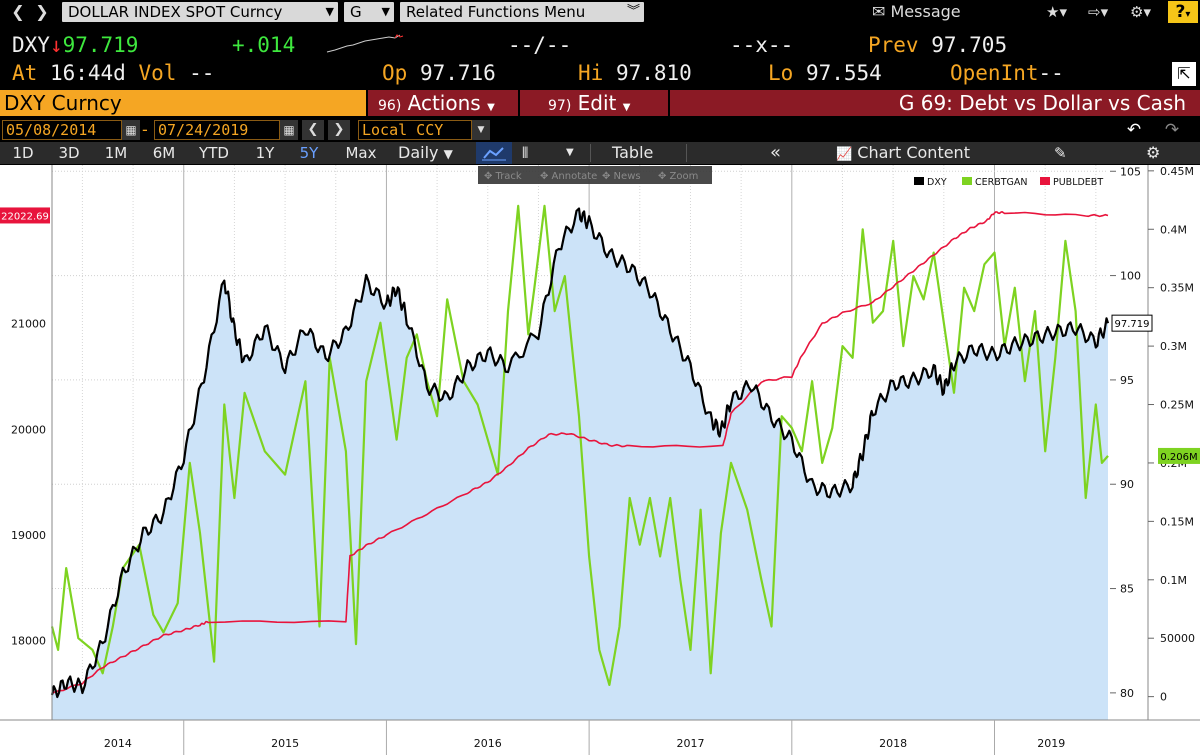 This screenshot has height=755, width=1200. What do you see at coordinates (23, 153) in the screenshot?
I see `period-button-1d: 1D` at bounding box center [23, 153].